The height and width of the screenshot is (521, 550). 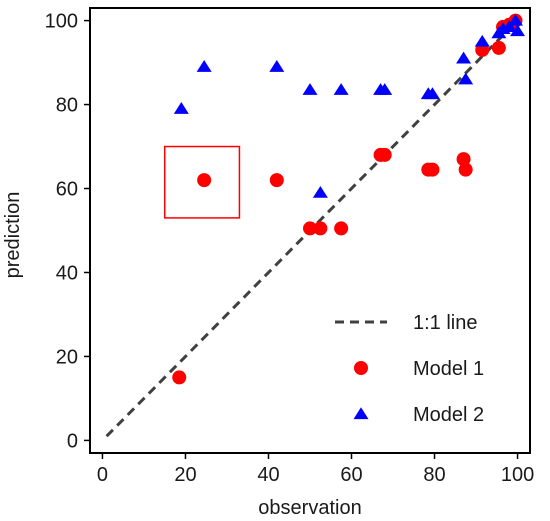 What do you see at coordinates (67, 273) in the screenshot?
I see `y-tick-label: 40` at bounding box center [67, 273].